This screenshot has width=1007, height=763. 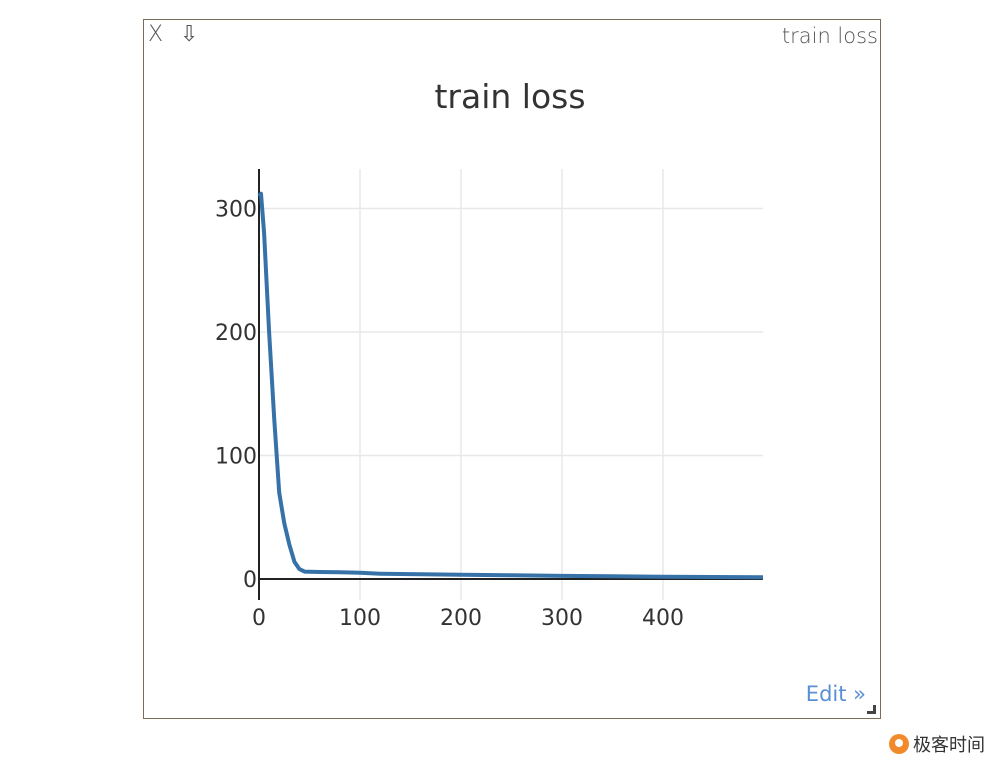 I want to click on x-tick-label: 200, so click(x=461, y=618).